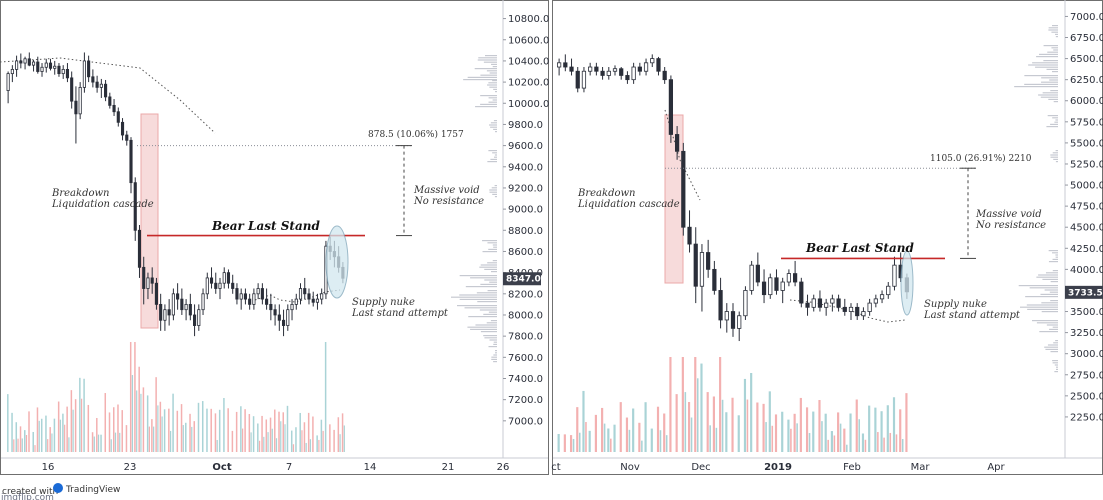 This screenshot has height=500, width=1103. Describe the element at coordinates (1036, 199) in the screenshot. I see `volume-profile` at that location.